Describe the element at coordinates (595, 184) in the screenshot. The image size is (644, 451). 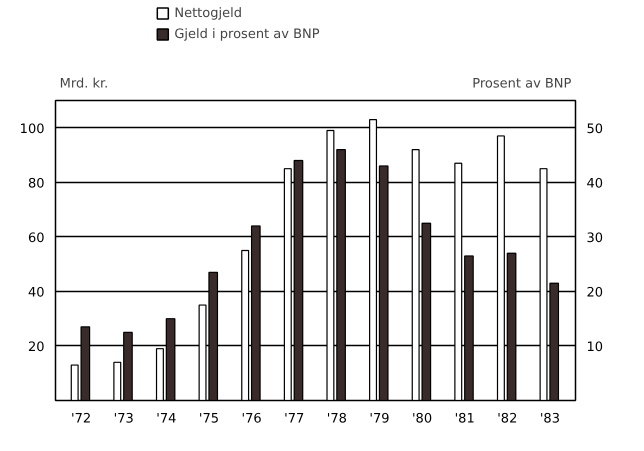
I see `y2-tick-label: 40` at that location.